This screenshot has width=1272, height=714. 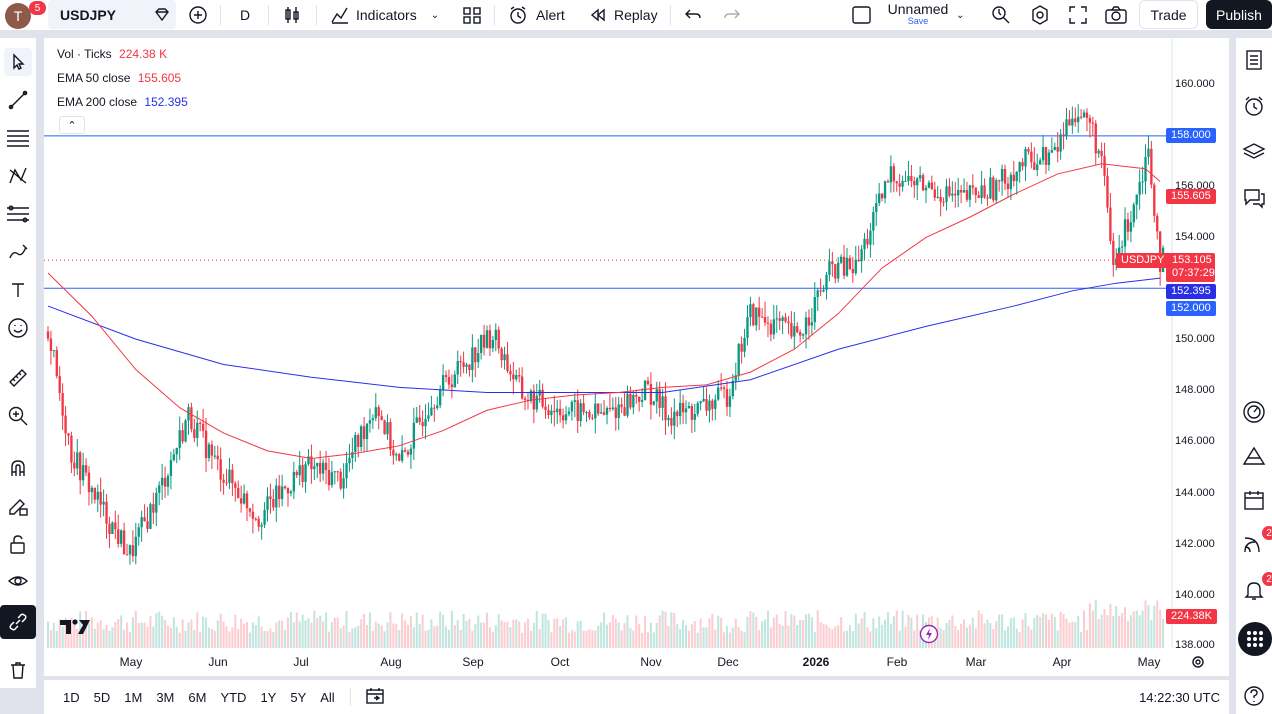 What do you see at coordinates (268, 697) in the screenshot?
I see `range-1y: 1Y` at bounding box center [268, 697].